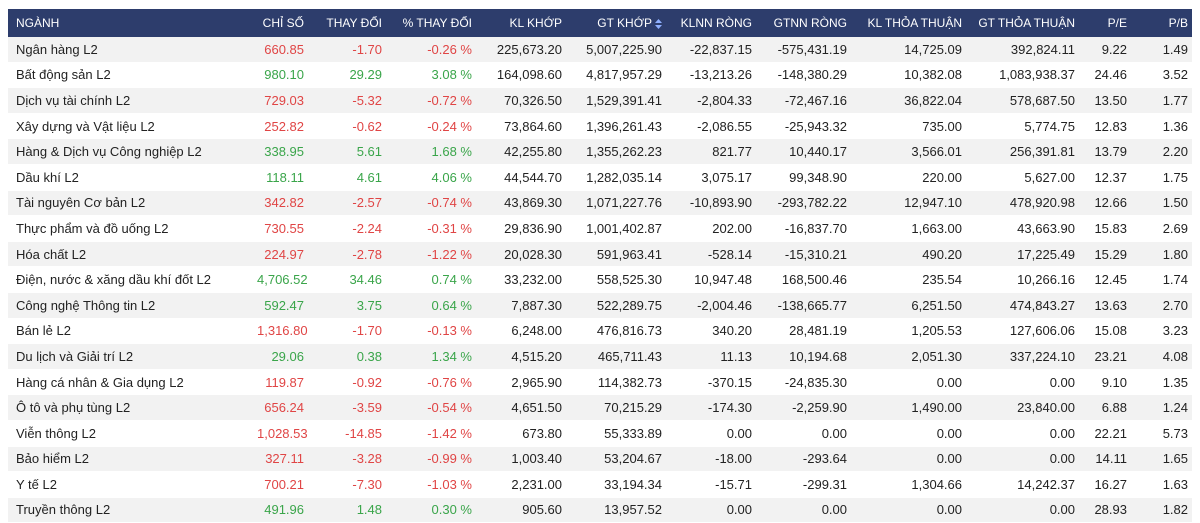  I want to click on cell-value: 70,326.50, so click(521, 100).